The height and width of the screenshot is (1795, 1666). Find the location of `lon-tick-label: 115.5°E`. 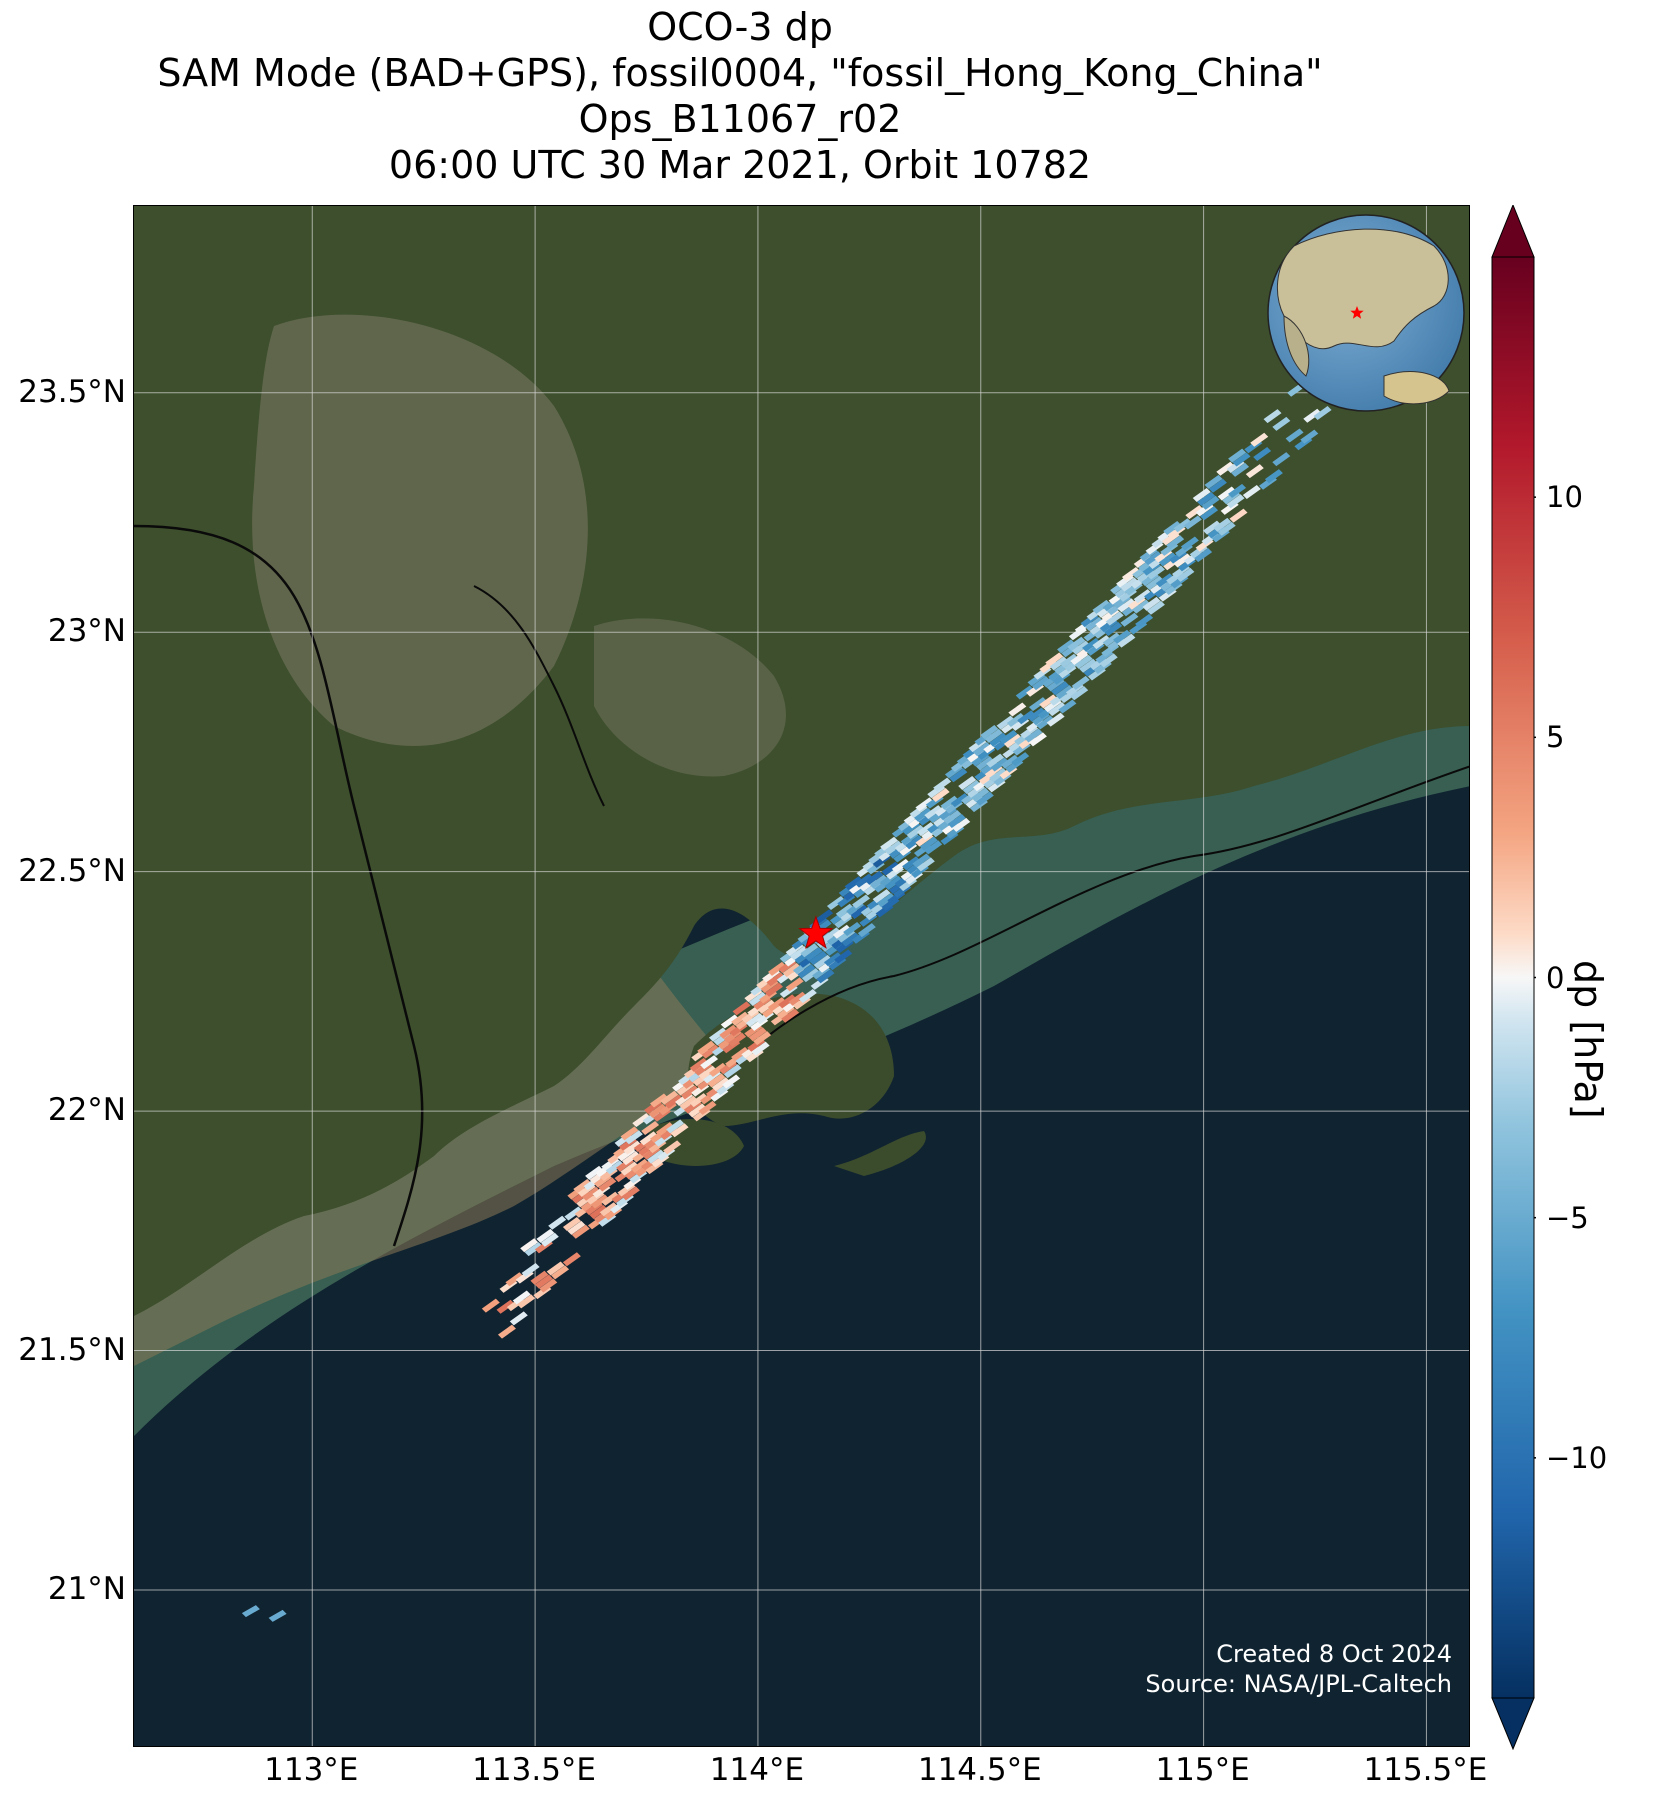

lon-tick-label: 115.5°E is located at coordinates (1425, 1770).